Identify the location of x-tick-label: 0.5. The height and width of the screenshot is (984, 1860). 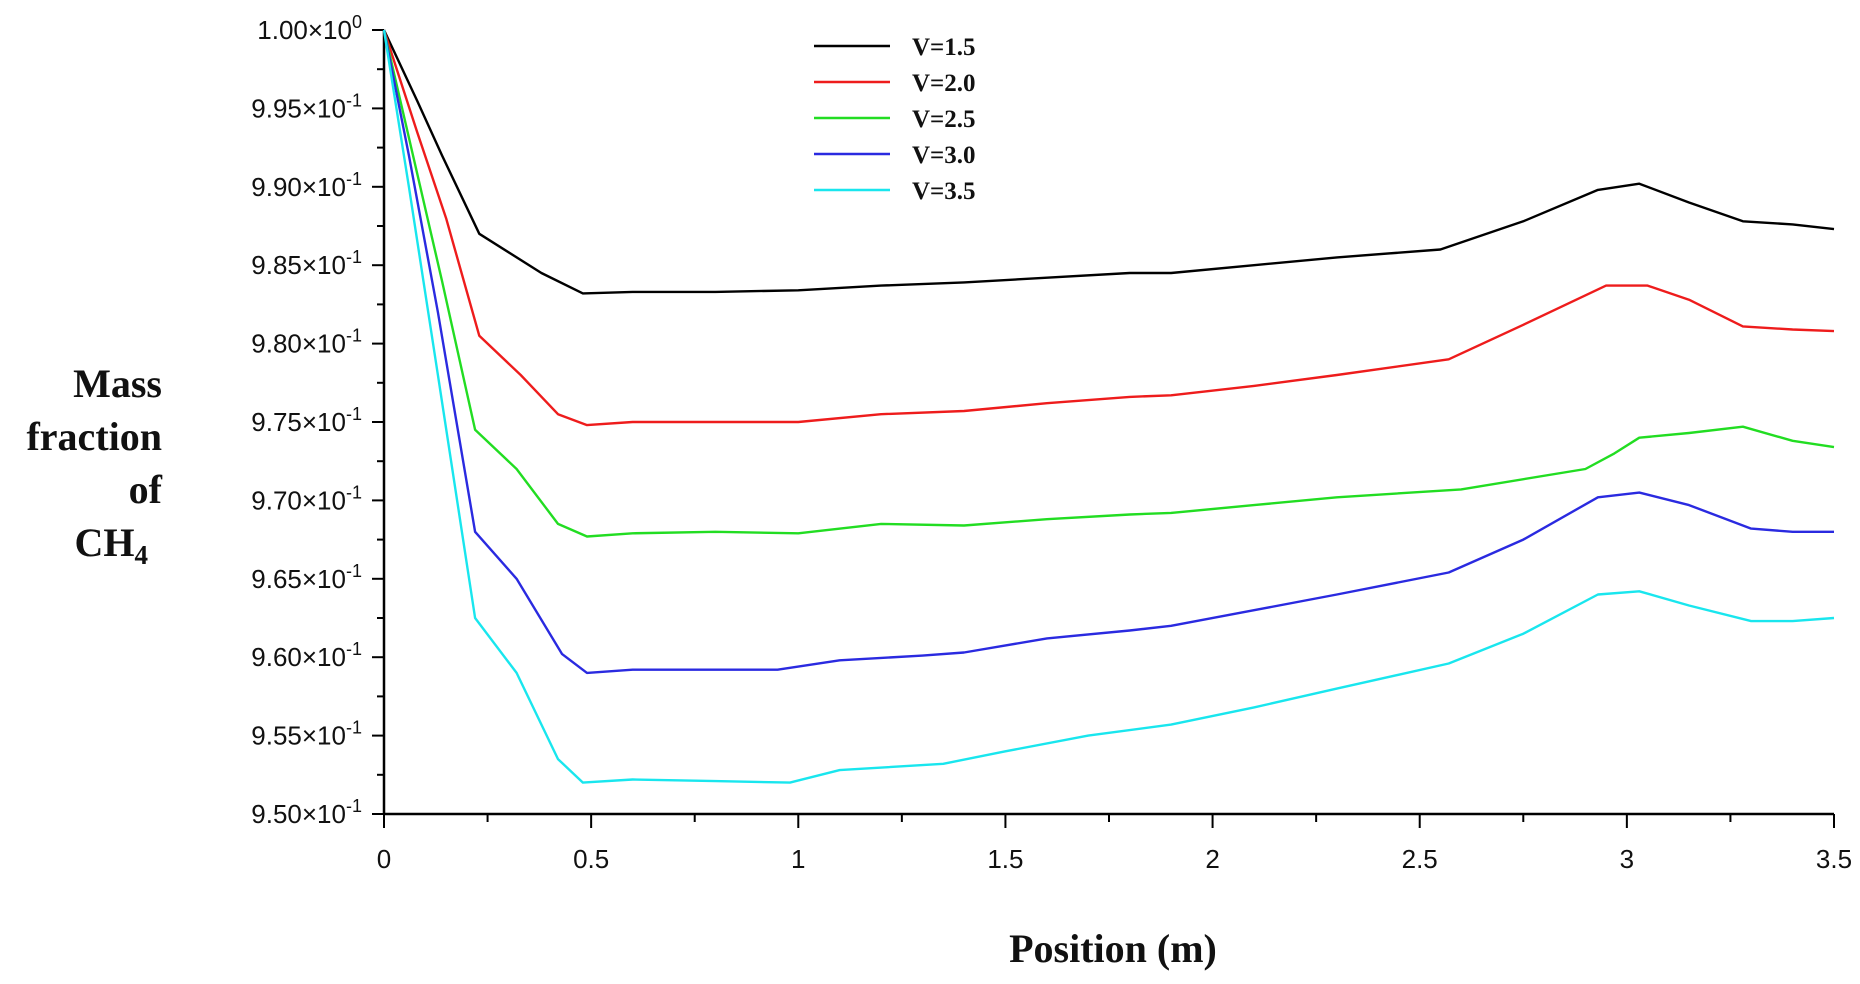
(591, 859).